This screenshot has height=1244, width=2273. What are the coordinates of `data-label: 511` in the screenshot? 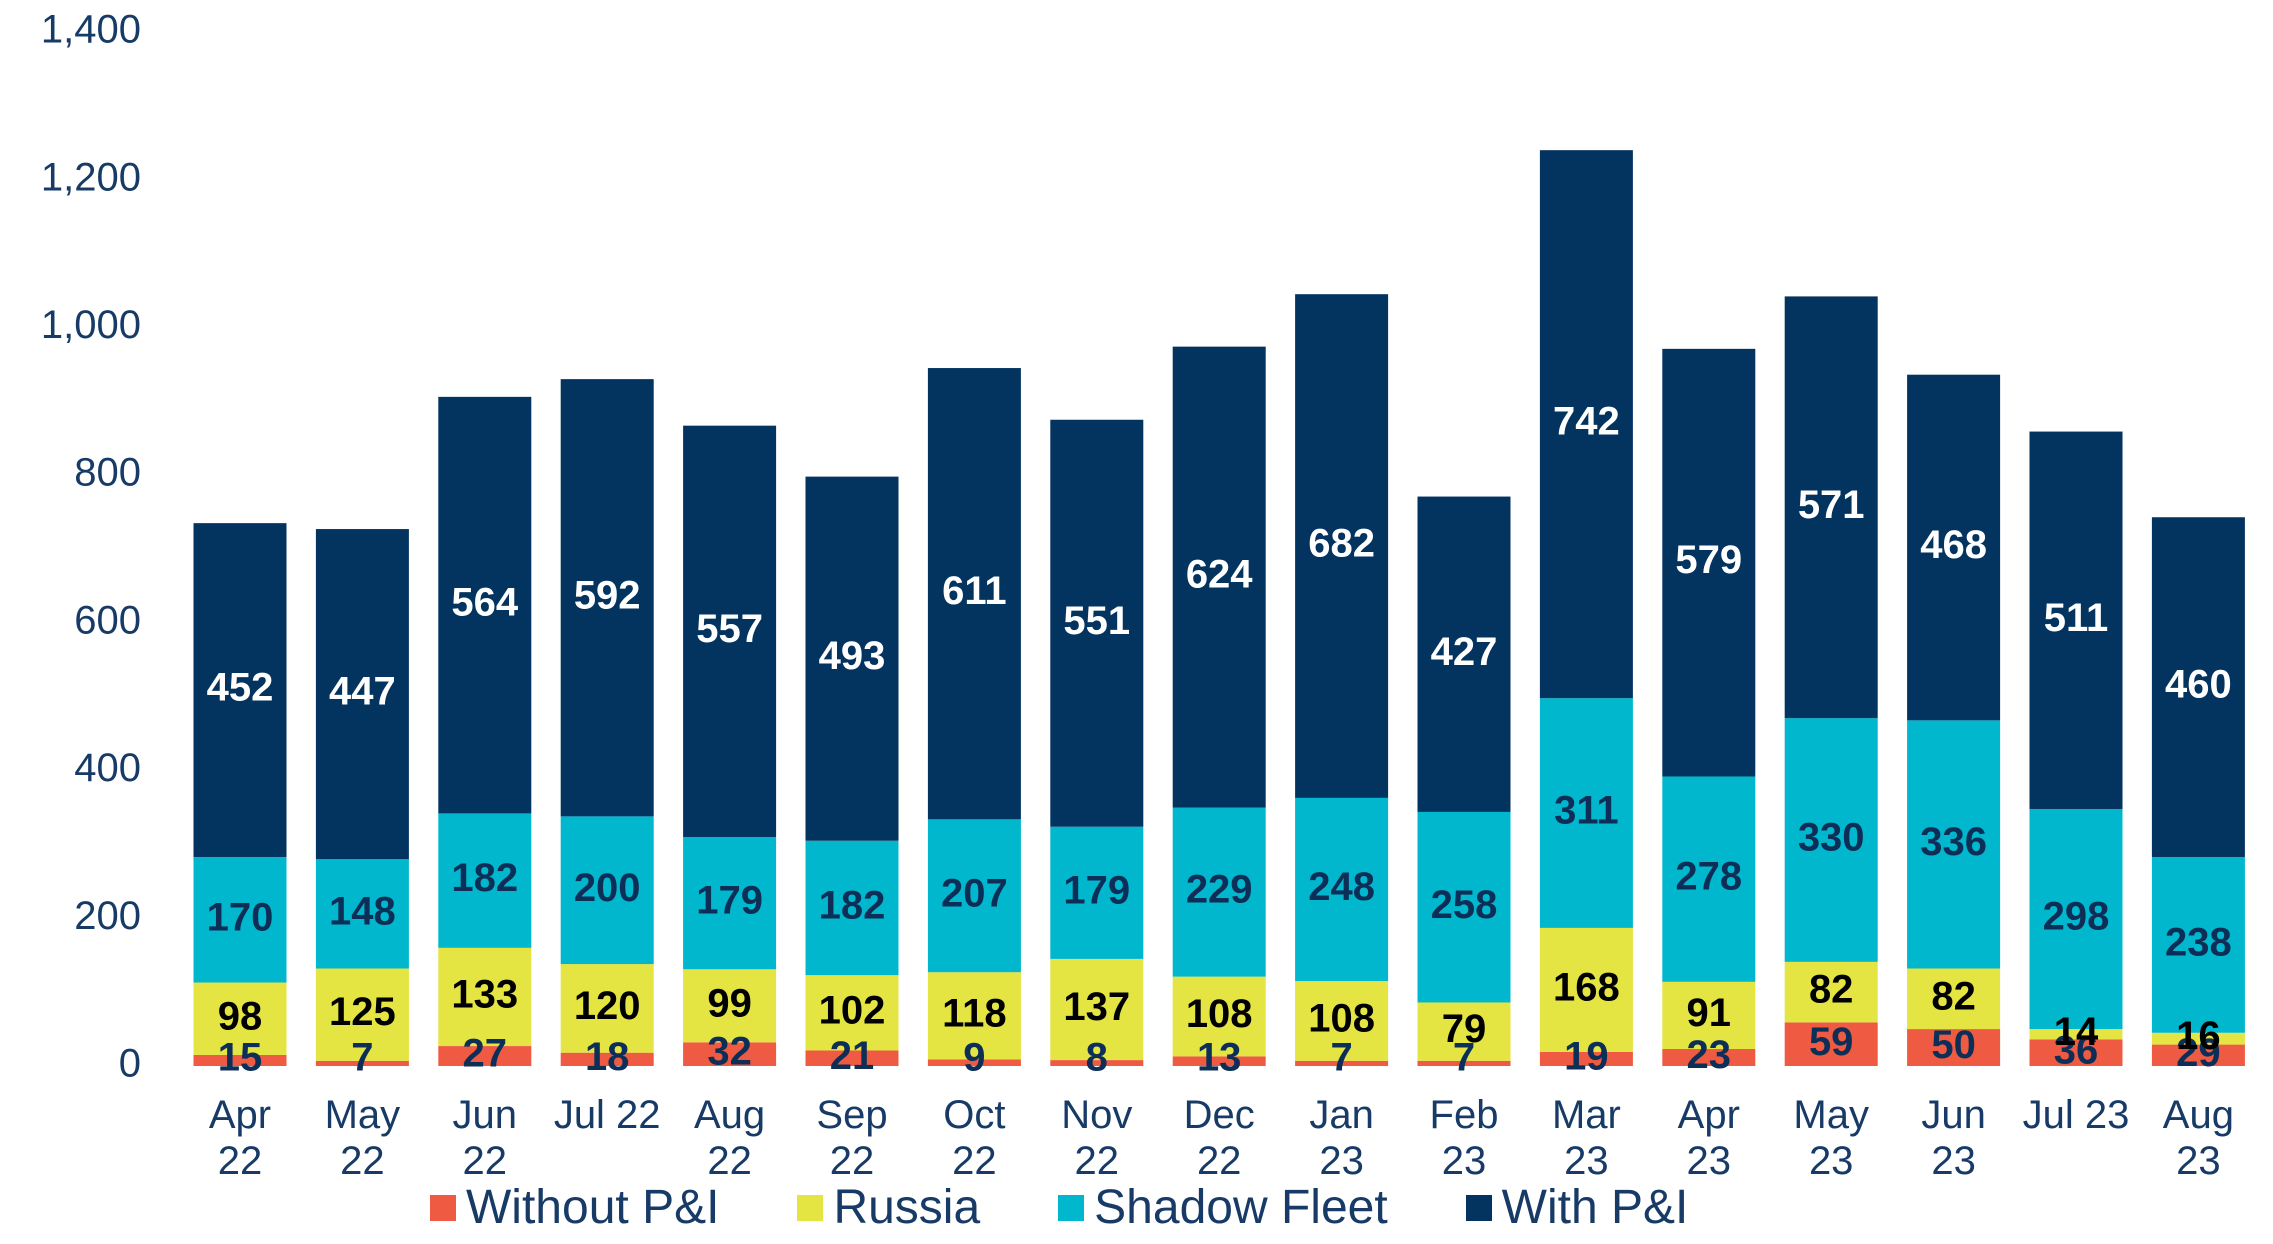 It's located at (2076, 618).